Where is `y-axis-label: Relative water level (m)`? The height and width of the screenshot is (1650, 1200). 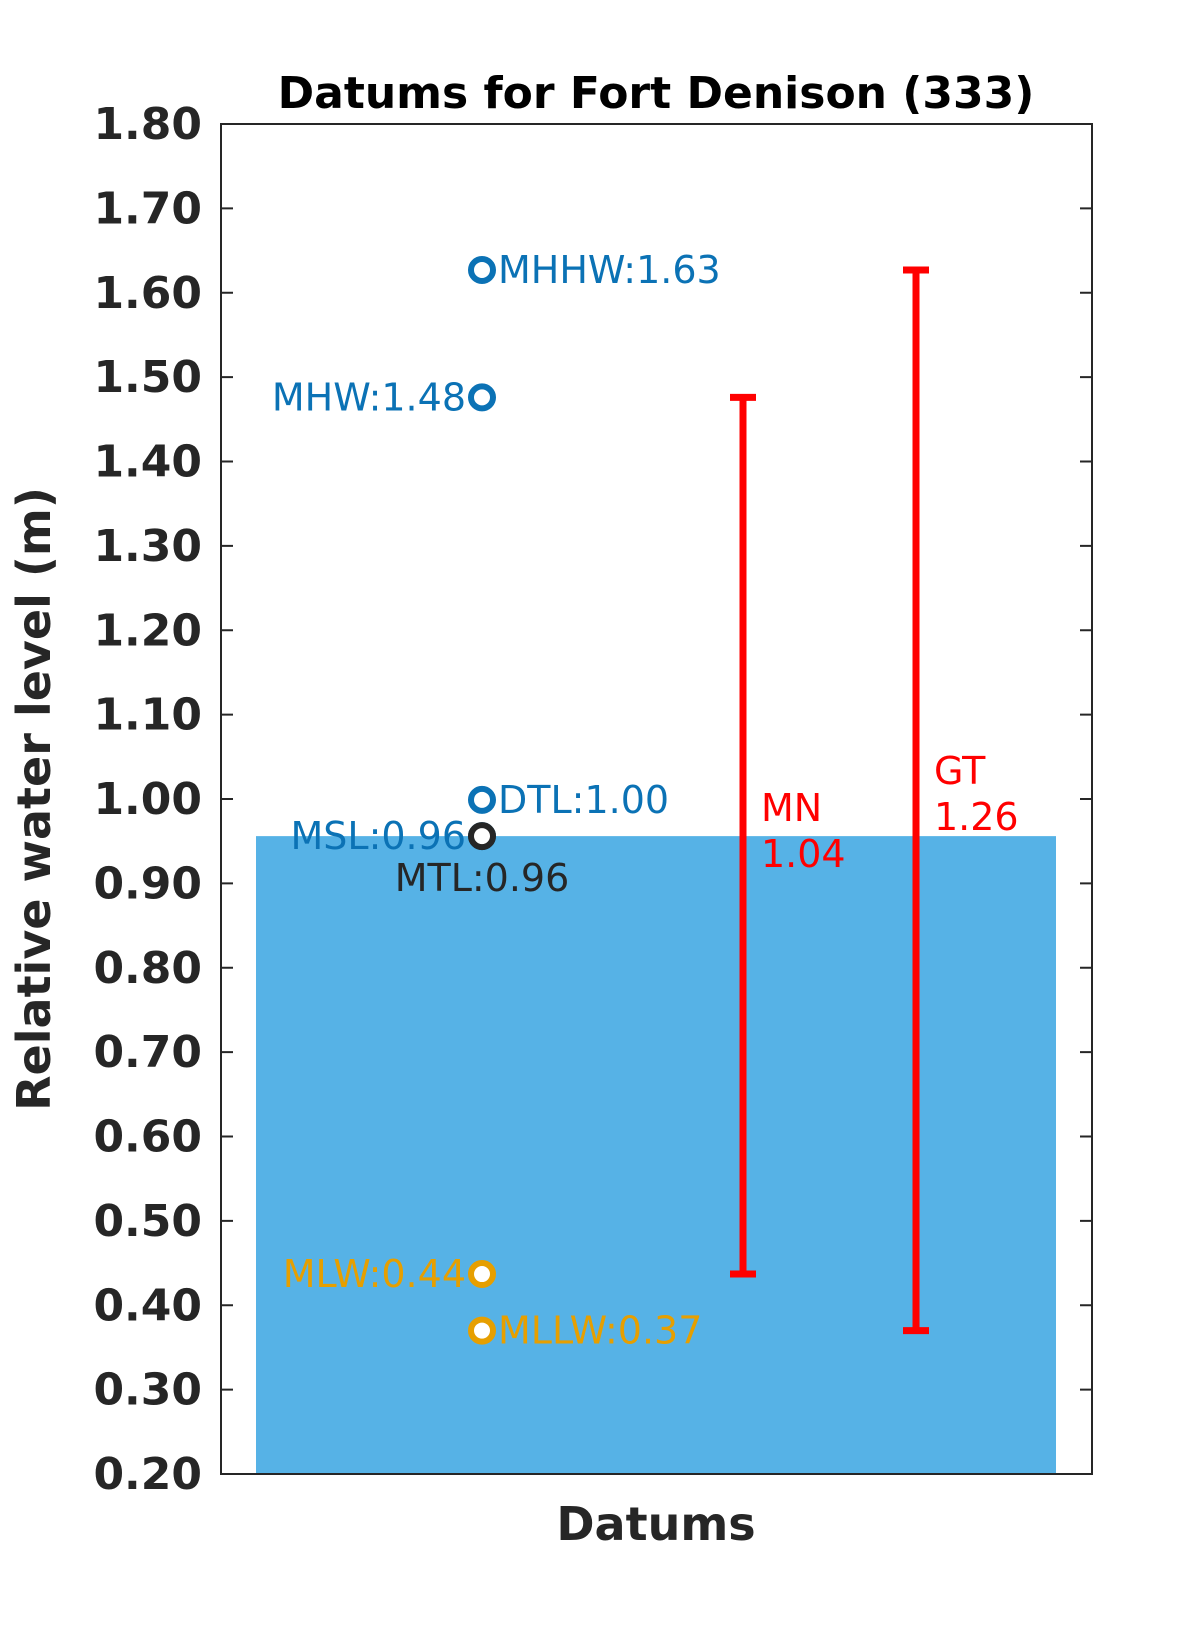 y-axis-label: Relative water level (m) is located at coordinates (34, 799).